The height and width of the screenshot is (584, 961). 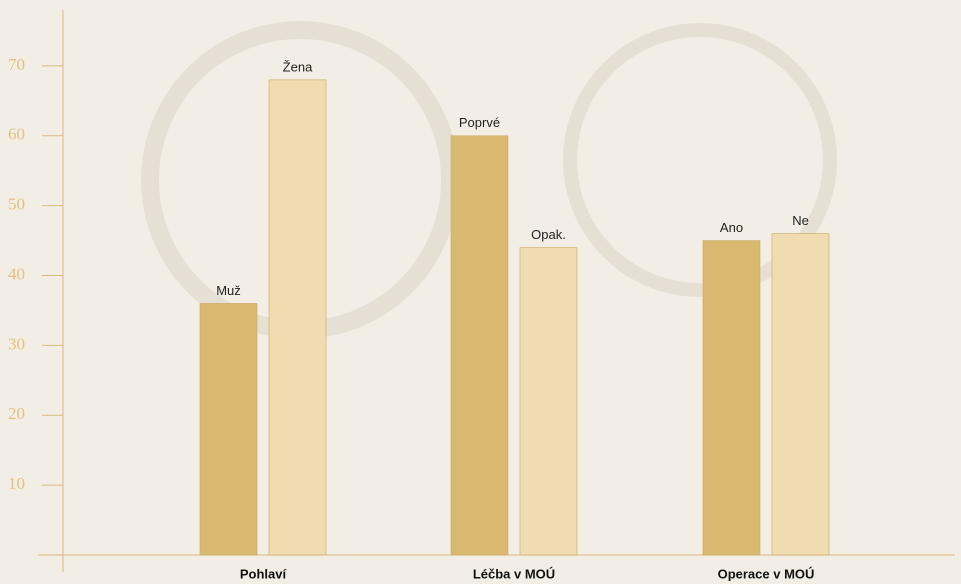 What do you see at coordinates (298, 66) in the screenshot?
I see `bar-label: Žena` at bounding box center [298, 66].